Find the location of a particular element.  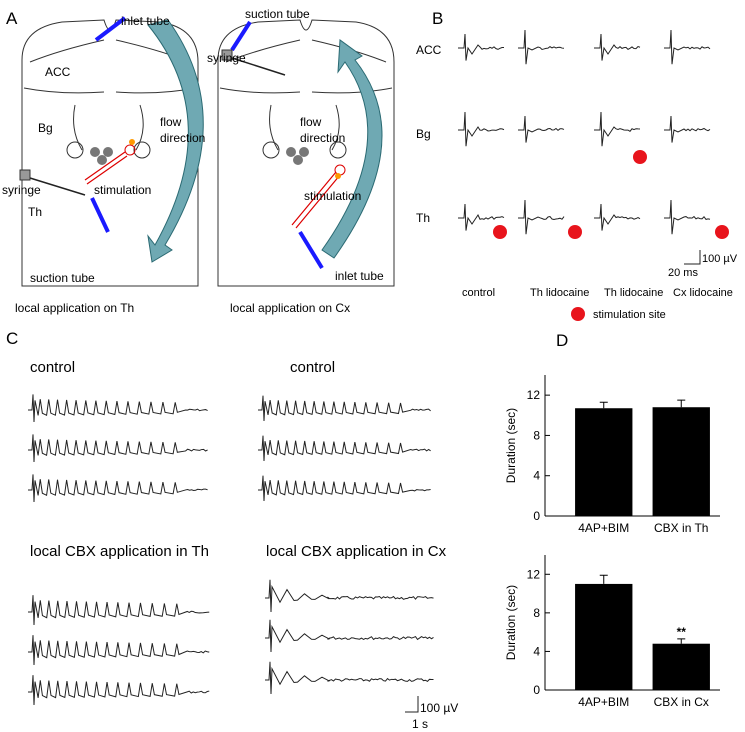

column-label: Cx lidocaine is located at coordinates (703, 293).